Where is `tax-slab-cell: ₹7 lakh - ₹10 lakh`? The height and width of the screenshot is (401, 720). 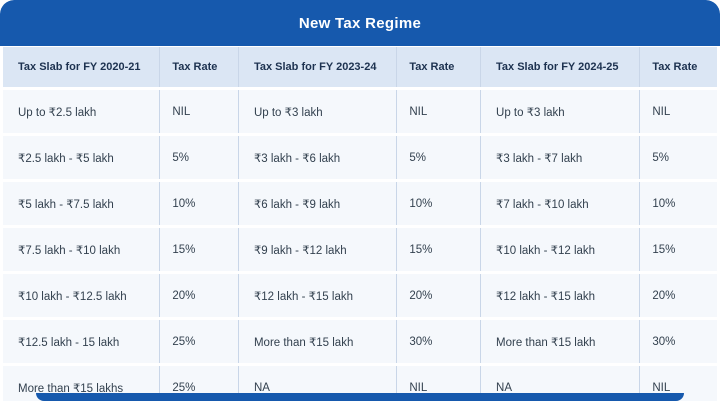
tax-slab-cell: ₹7 lakh - ₹10 lakh is located at coordinates (561, 203).